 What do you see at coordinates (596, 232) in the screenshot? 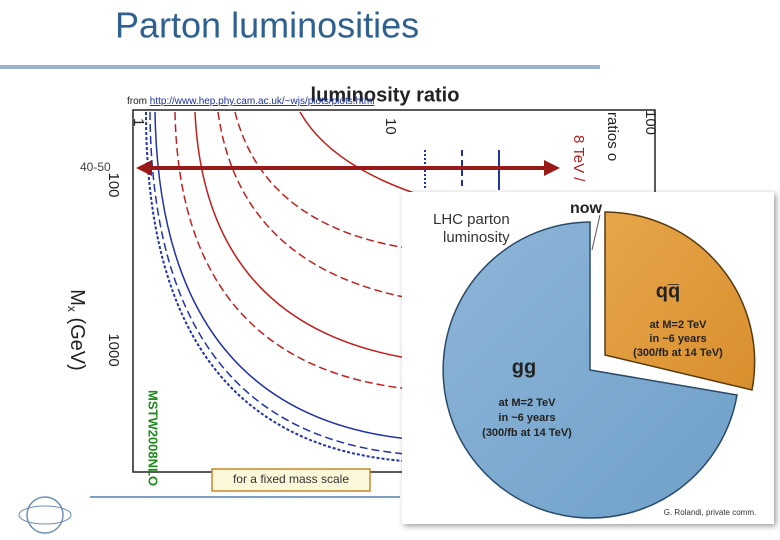
I see `callout` at bounding box center [596, 232].